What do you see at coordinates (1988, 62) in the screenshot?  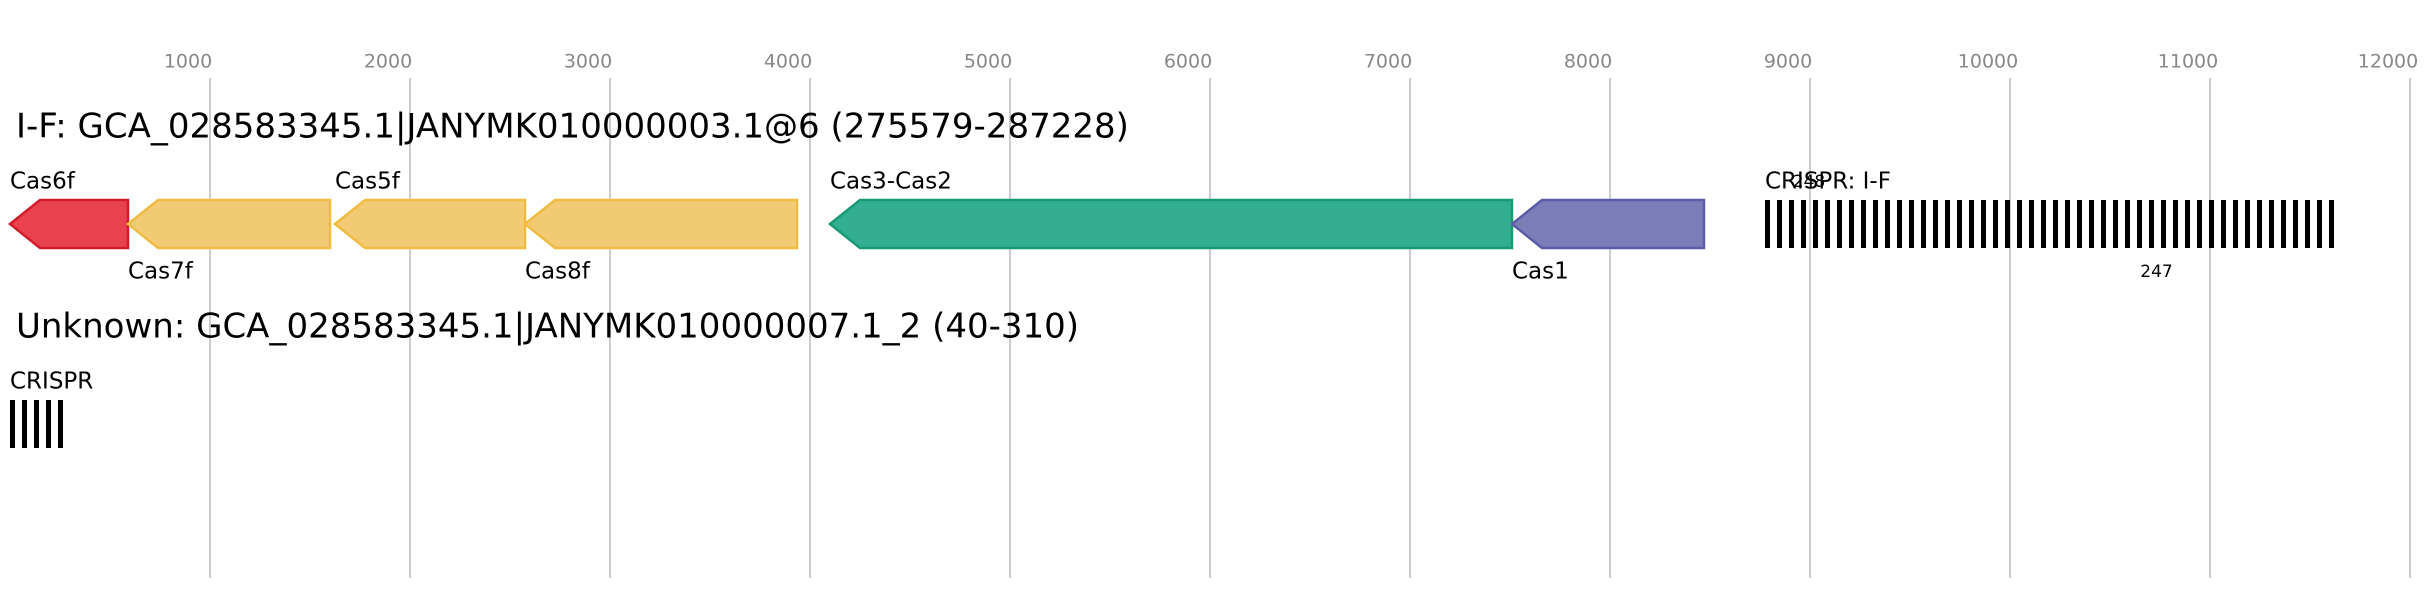 I see `tick-label: 10000` at bounding box center [1988, 62].